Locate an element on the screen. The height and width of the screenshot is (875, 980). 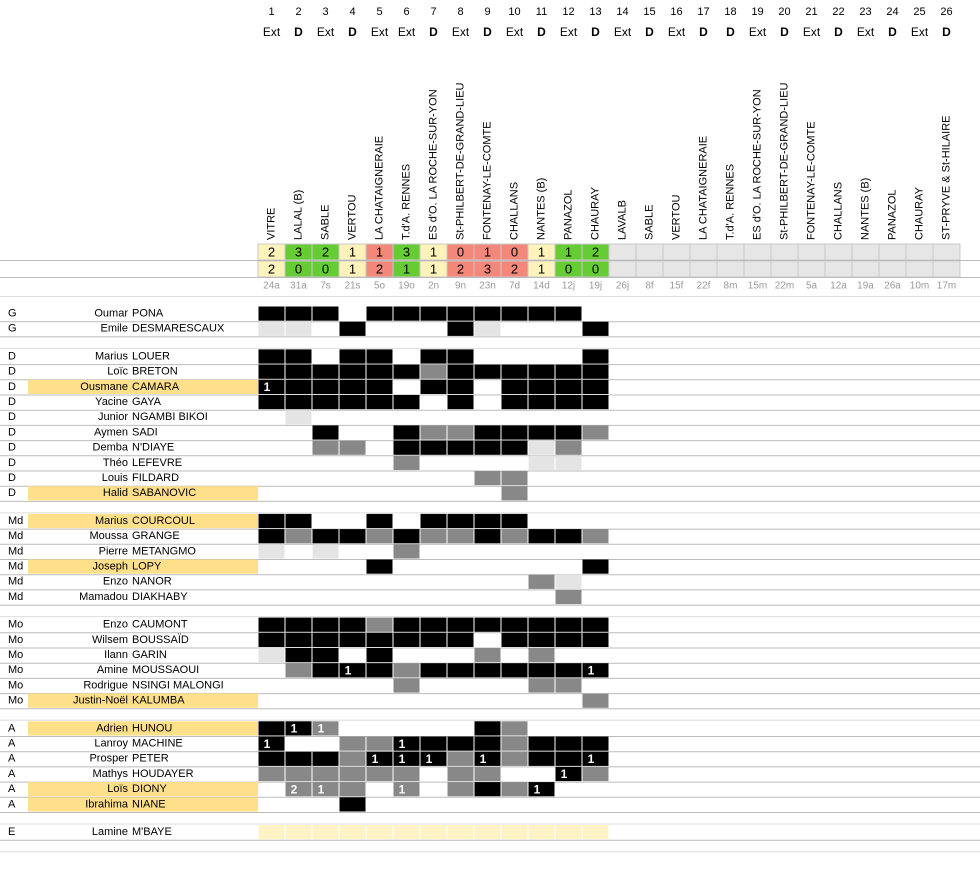
opponent: LAVALB is located at coordinates (622, 220).